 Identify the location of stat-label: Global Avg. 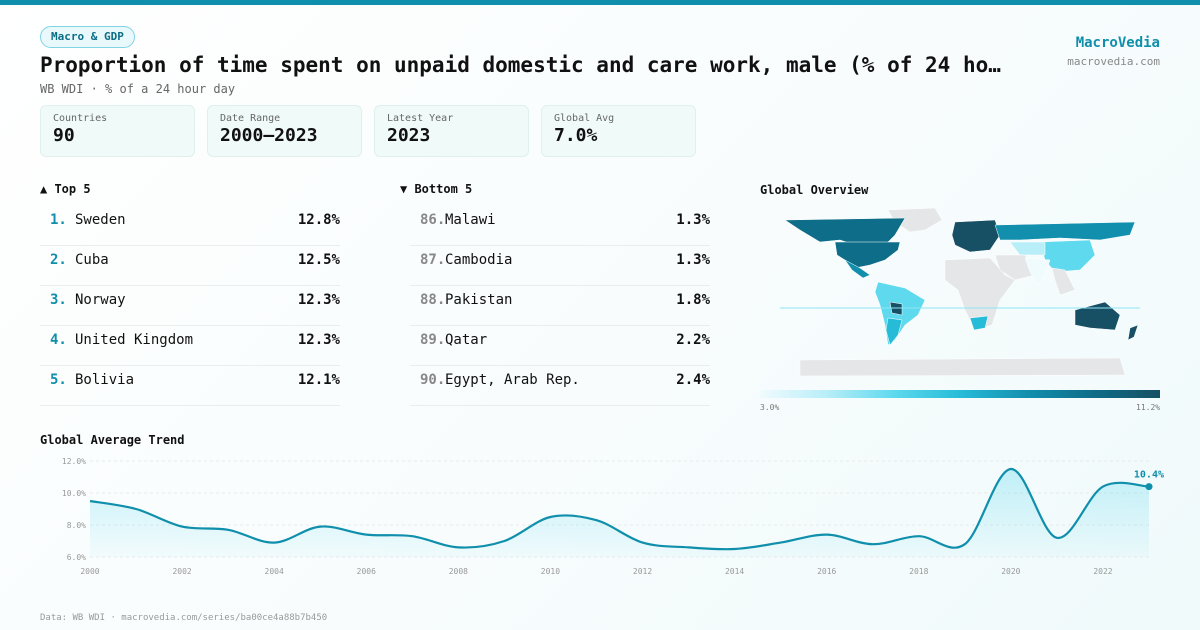
(584, 118).